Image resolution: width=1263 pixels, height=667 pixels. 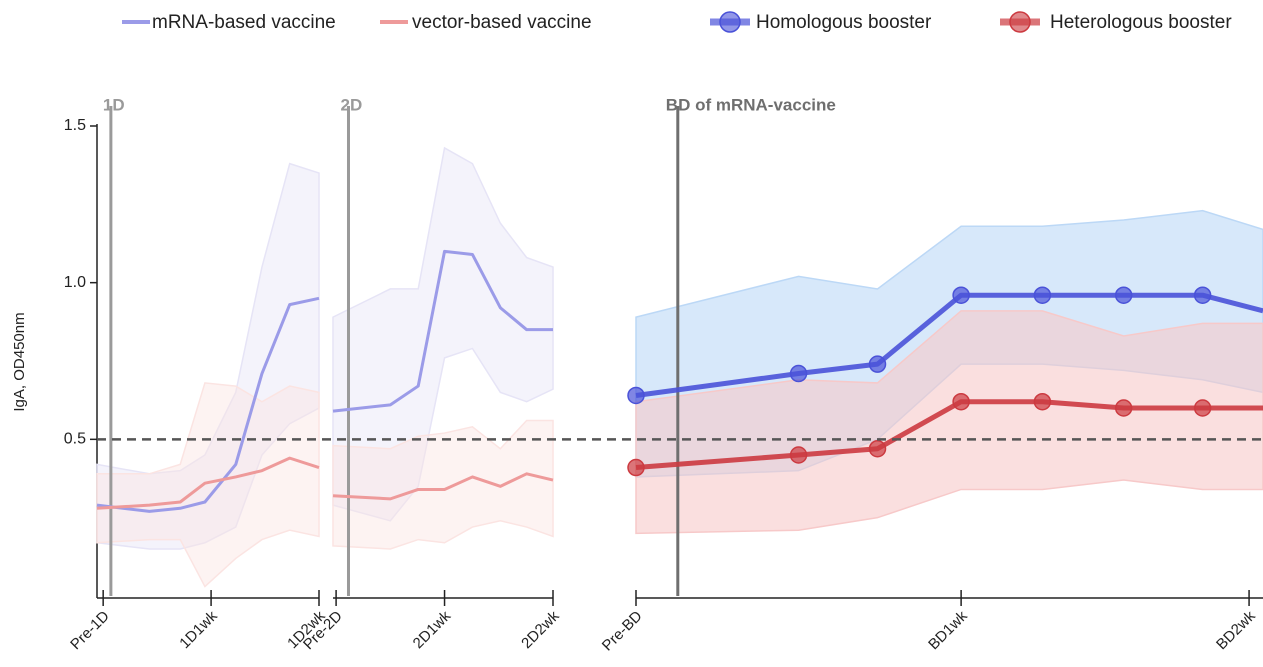 I want to click on x-tick-label: BD1wk, so click(x=948, y=630).